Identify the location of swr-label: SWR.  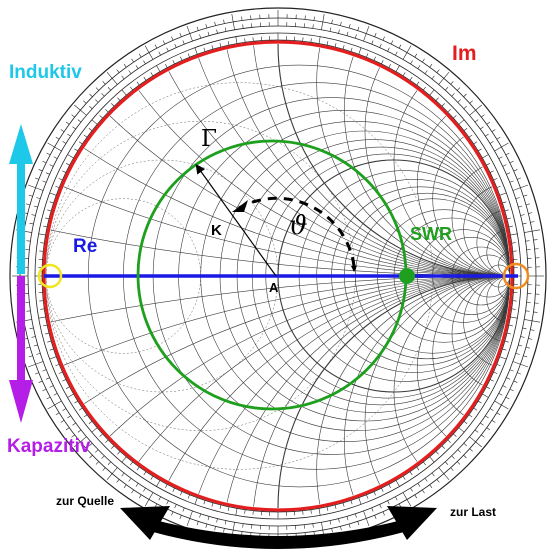
(431, 234).